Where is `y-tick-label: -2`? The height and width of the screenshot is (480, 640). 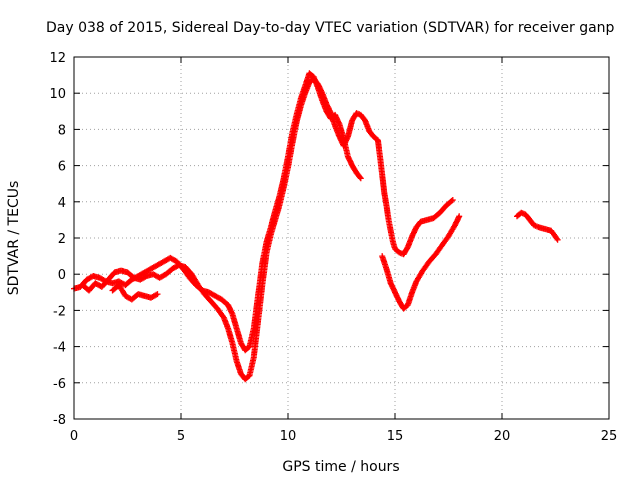 y-tick-label: -2 is located at coordinates (59, 311).